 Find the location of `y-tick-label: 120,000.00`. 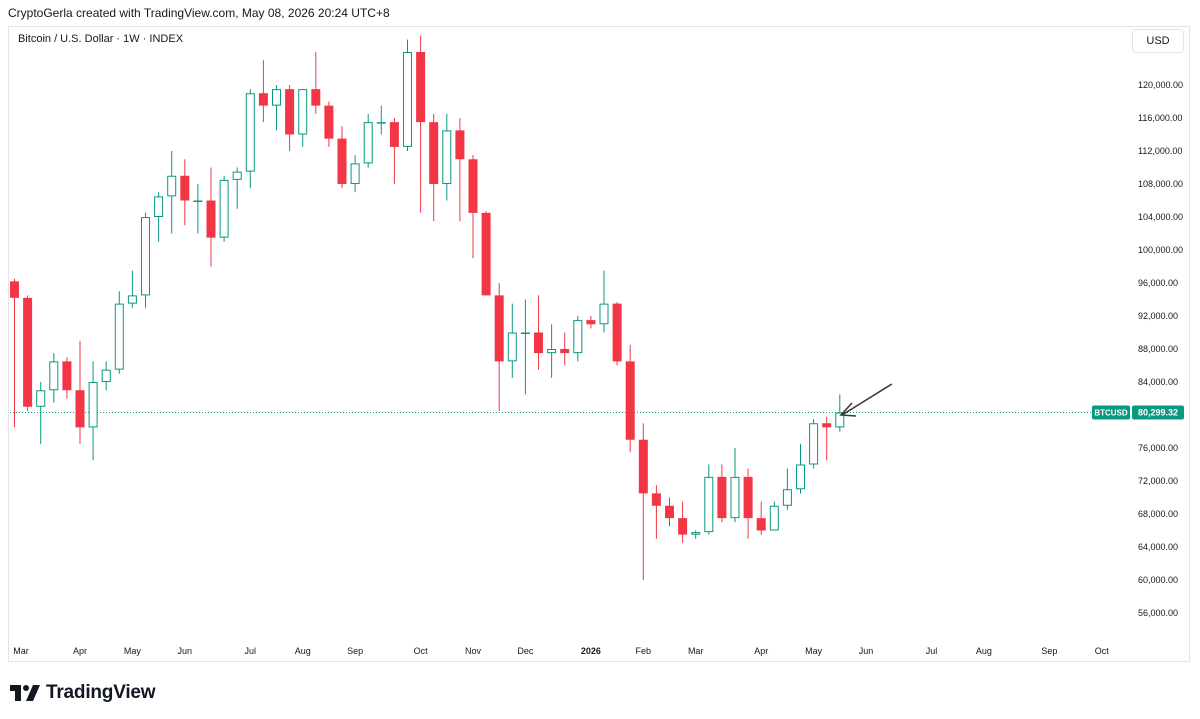

y-tick-label: 120,000.00 is located at coordinates (1160, 85).